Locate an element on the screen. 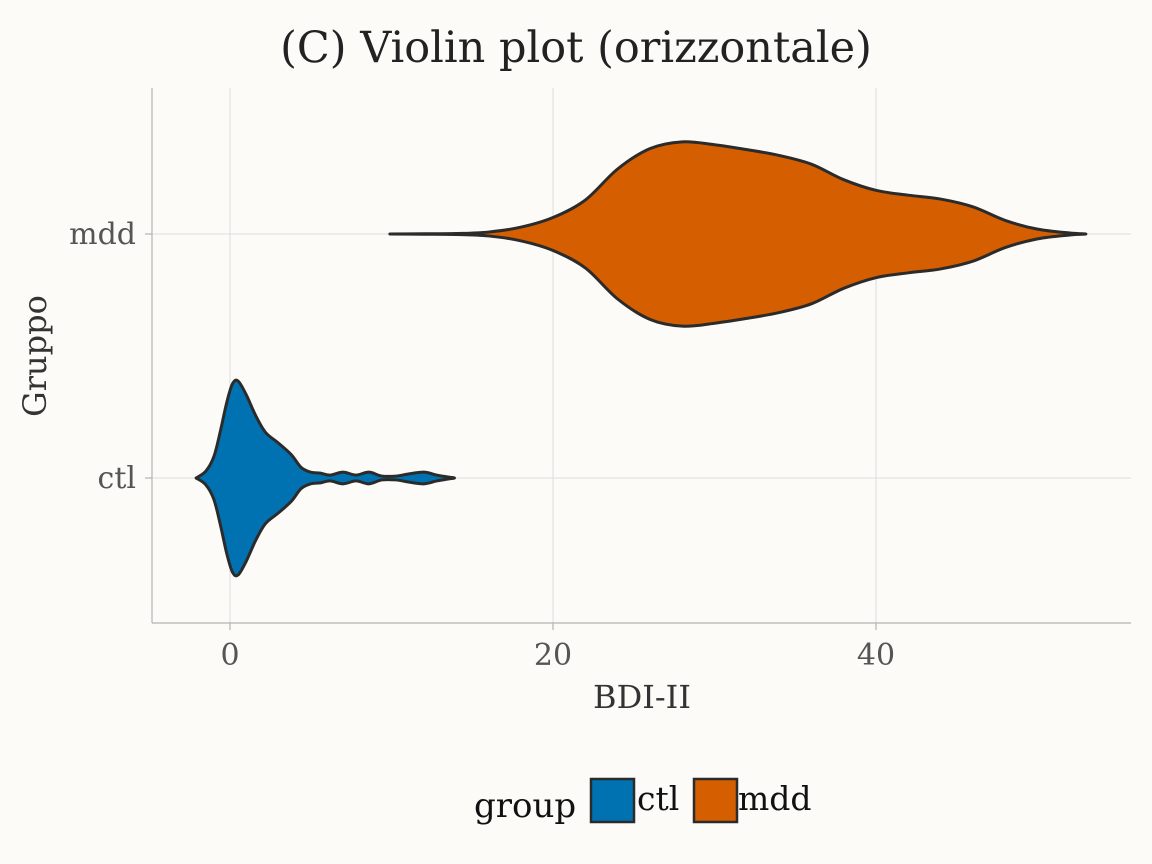  y-tick-label-ctl: ctl is located at coordinates (117, 478).